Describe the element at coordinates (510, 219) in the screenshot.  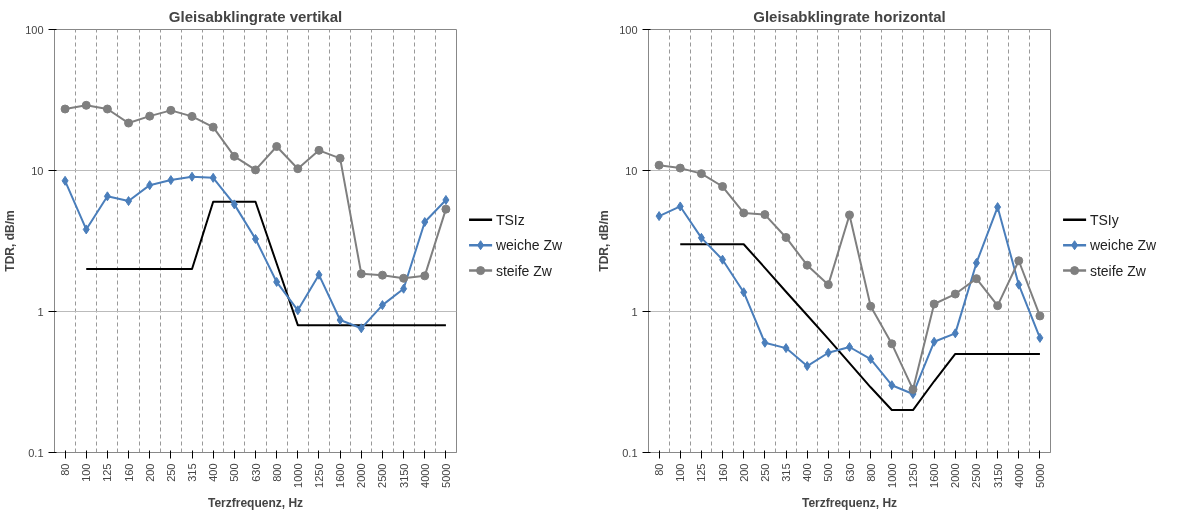
I see `legend-label: TSIz` at that location.